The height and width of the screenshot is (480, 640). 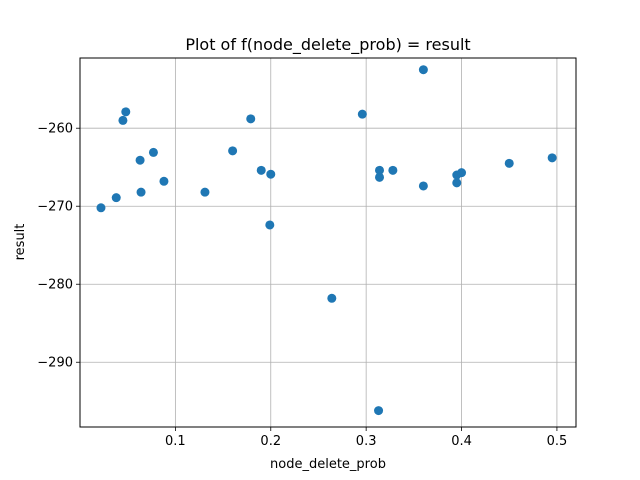 What do you see at coordinates (55, 363) in the screenshot?
I see `y-tick-label: −290` at bounding box center [55, 363].